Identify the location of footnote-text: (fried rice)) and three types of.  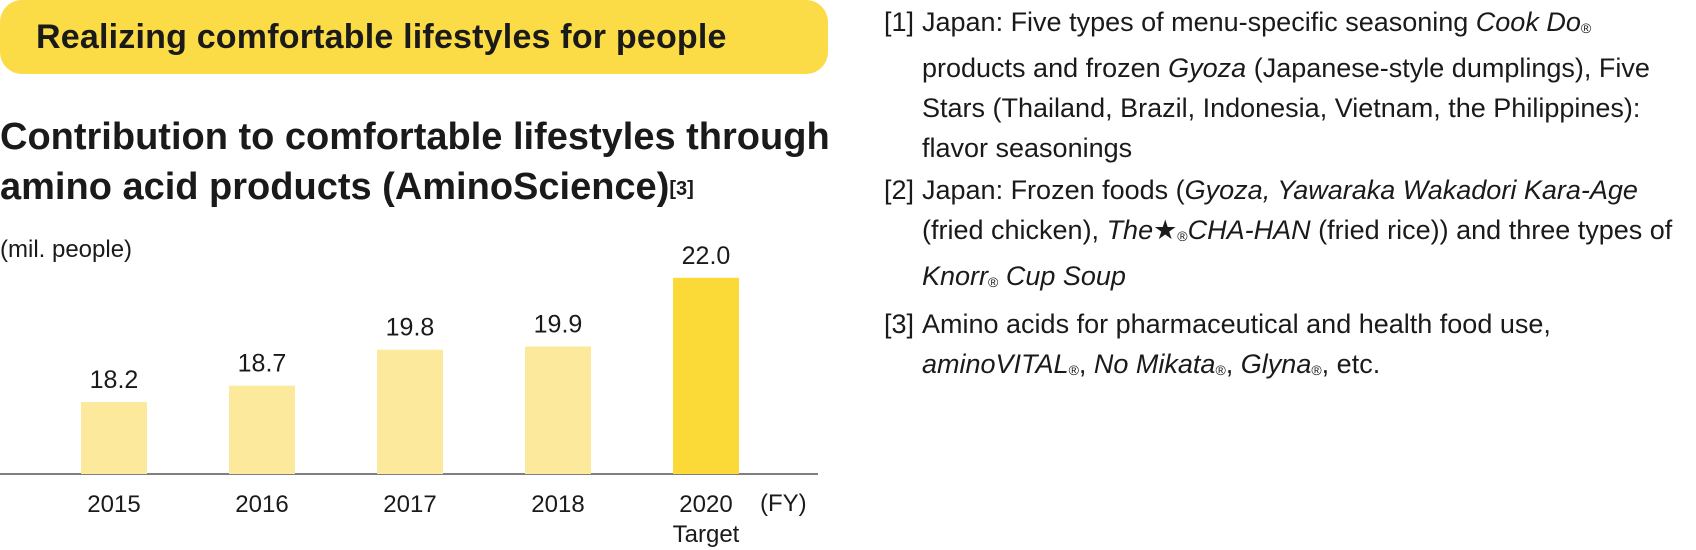
(1491, 230).